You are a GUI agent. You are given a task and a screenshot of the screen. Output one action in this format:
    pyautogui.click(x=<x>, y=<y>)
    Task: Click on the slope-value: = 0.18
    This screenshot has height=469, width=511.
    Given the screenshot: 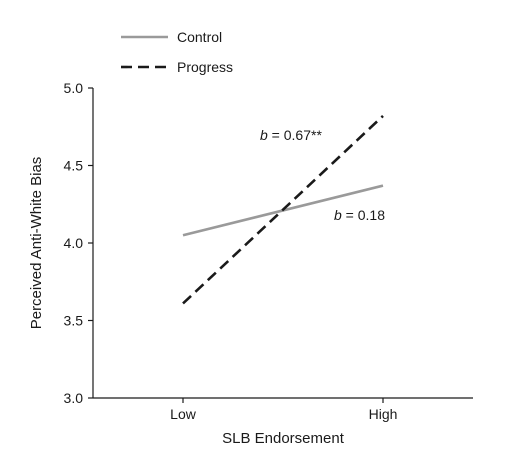 What is the action you would take?
    pyautogui.click(x=363, y=215)
    